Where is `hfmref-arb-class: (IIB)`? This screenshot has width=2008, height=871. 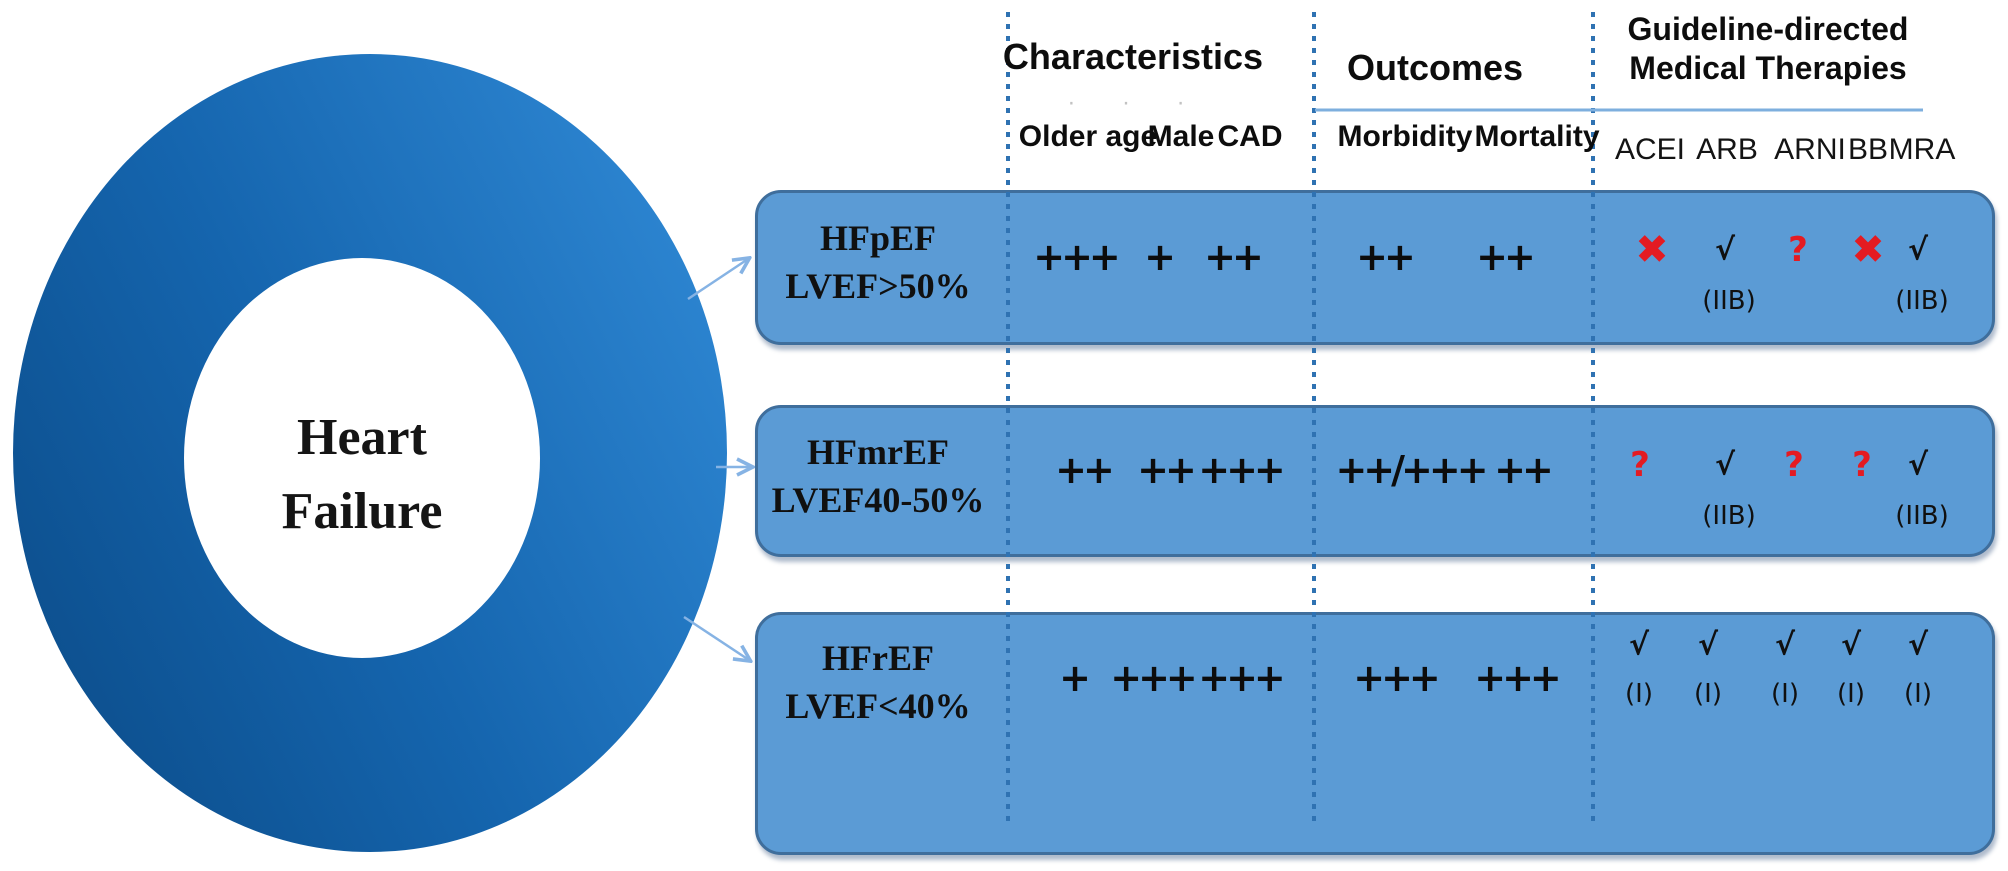
hfmref-arb-class: (IIB) is located at coordinates (1729, 516).